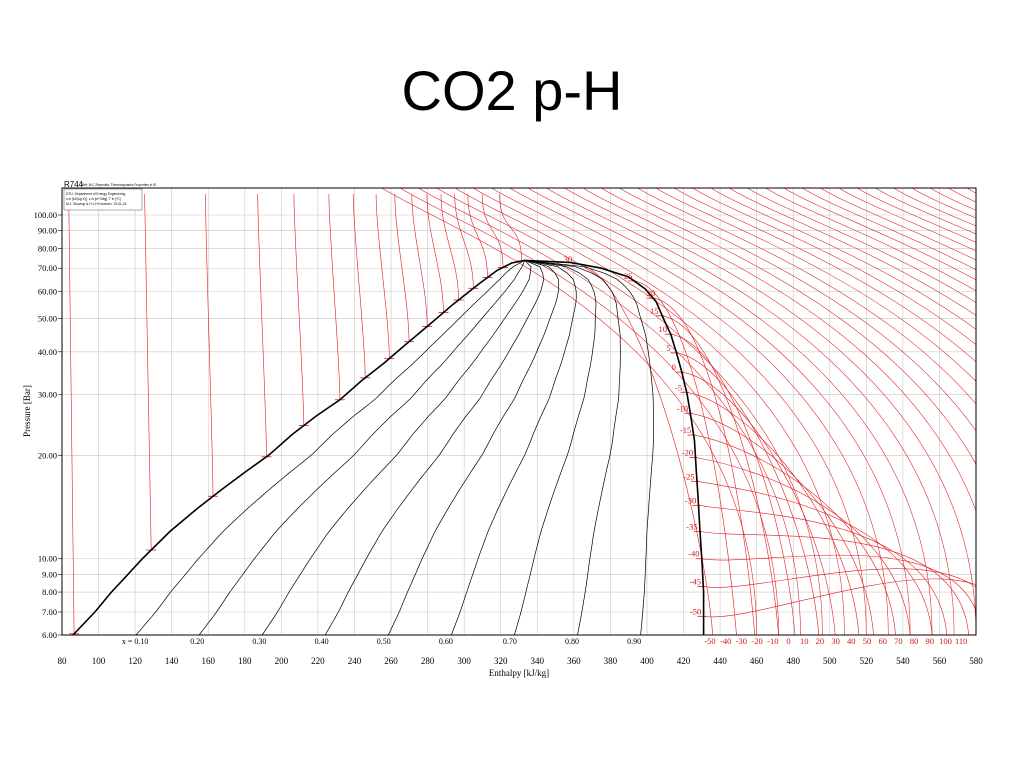  I want to click on y-tick-label: 40.00, so click(47, 352).